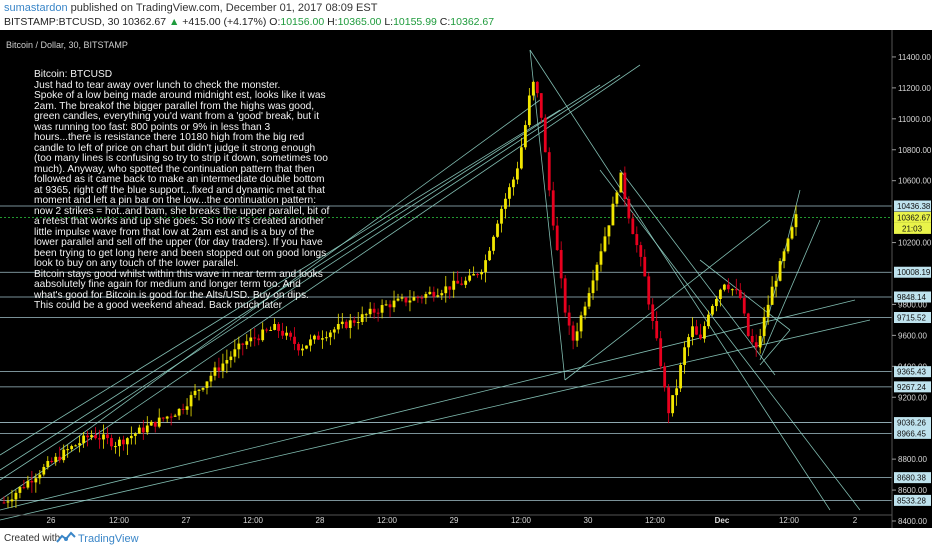  I want to click on time-tick-label: 26, so click(51, 520).